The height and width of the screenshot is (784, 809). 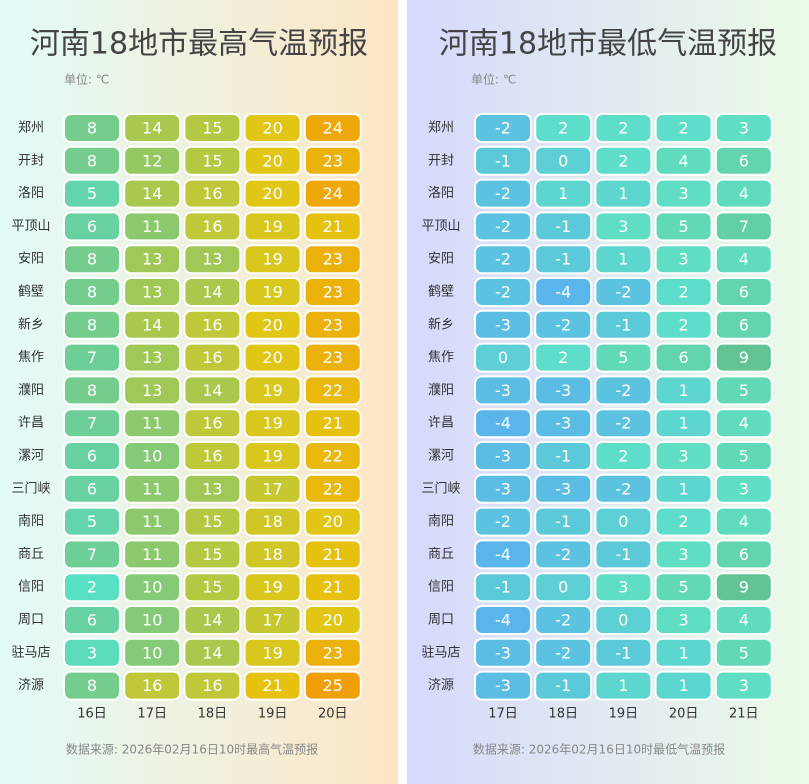 What do you see at coordinates (441, 390) in the screenshot?
I see `row-label: 濮阳` at bounding box center [441, 390].